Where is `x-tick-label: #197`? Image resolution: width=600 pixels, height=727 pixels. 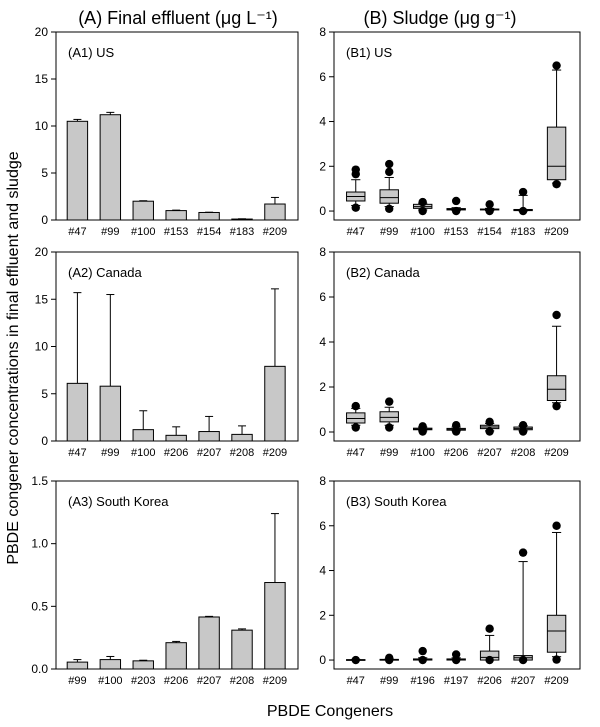 x-tick-label: #197 is located at coordinates (456, 681).